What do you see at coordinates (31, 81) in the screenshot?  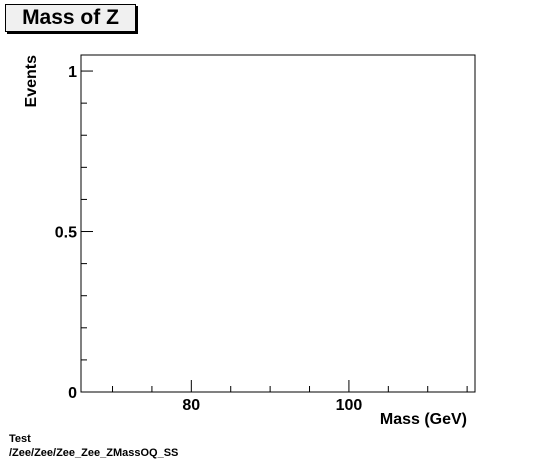 I see `y-axis-label: Events` at bounding box center [31, 81].